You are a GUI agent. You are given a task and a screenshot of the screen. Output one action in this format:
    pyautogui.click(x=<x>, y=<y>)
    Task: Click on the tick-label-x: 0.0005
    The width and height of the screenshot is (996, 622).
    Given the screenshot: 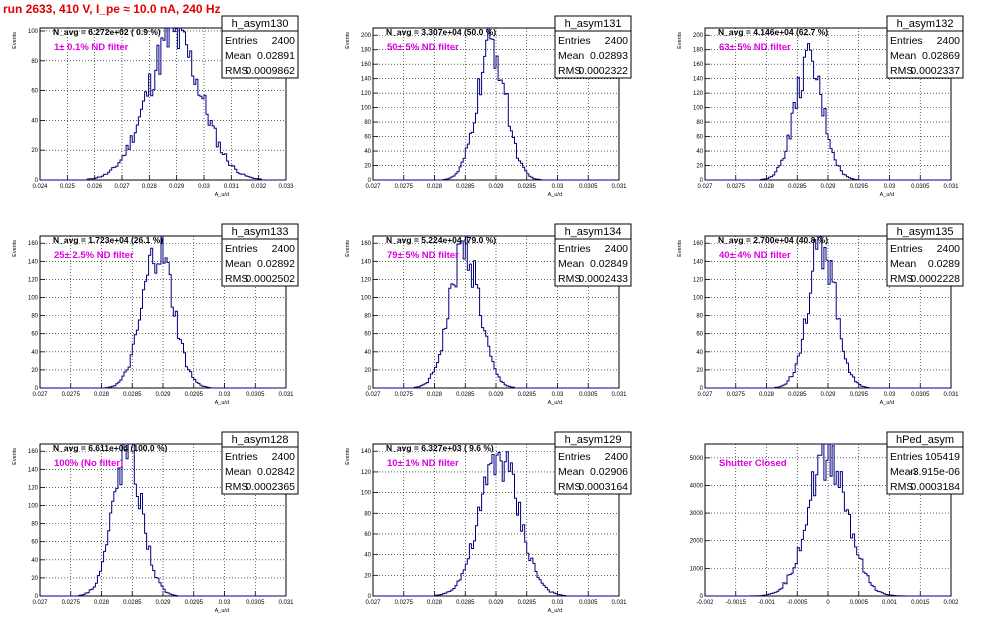 What is the action you would take?
    pyautogui.click(x=859, y=603)
    